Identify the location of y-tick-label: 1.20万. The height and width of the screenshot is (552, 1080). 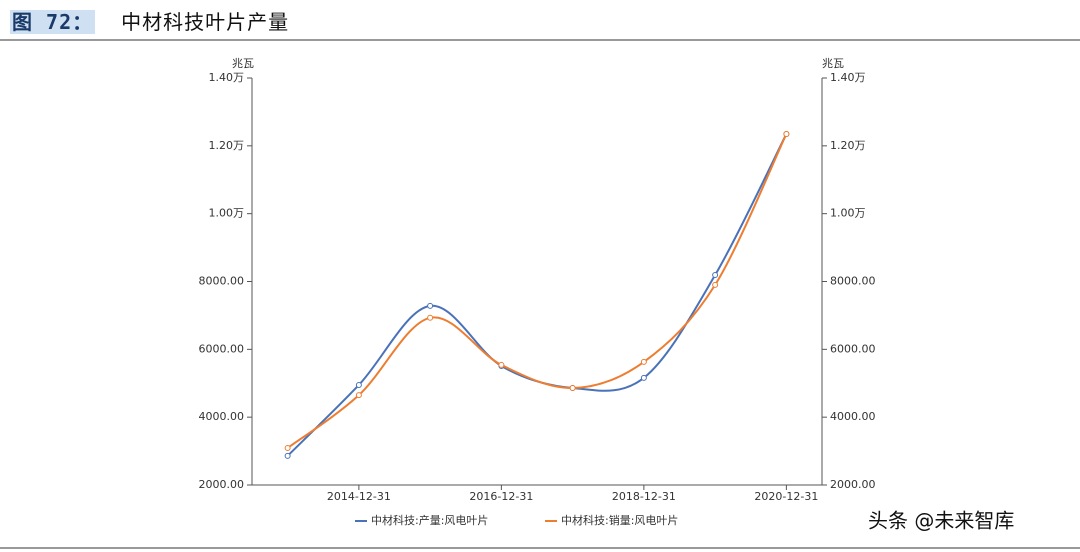
(227, 145).